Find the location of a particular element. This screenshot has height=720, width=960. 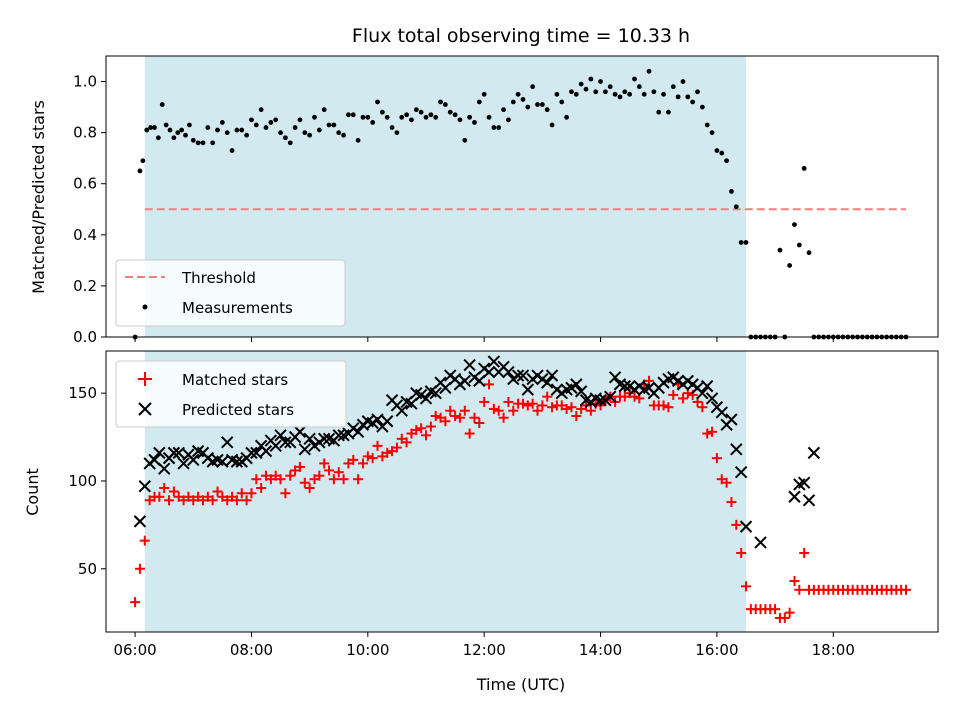

ratio-legend-box is located at coordinates (230, 293).